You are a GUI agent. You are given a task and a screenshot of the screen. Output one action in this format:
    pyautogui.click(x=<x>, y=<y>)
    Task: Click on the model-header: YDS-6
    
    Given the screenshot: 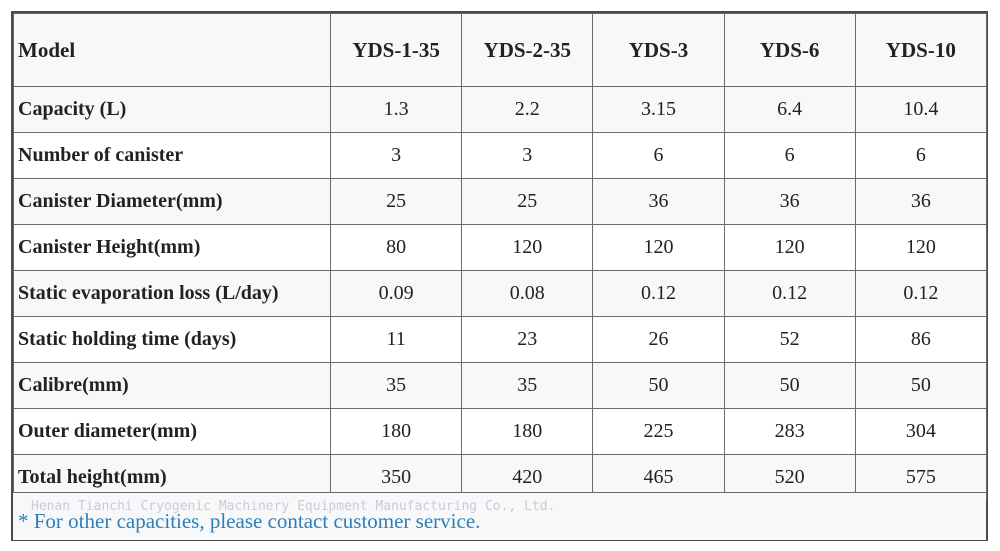 What is the action you would take?
    pyautogui.click(x=789, y=50)
    